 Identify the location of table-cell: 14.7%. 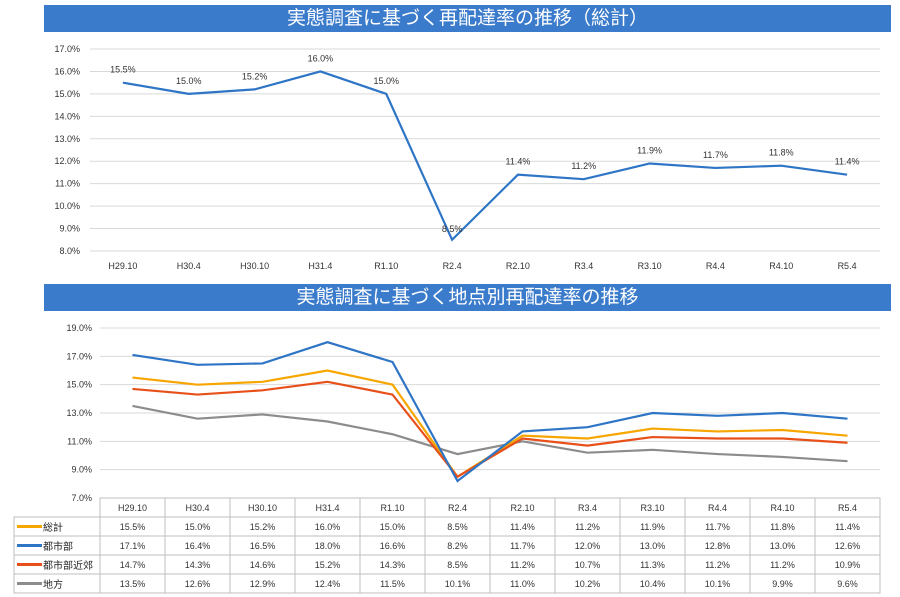
(133, 565).